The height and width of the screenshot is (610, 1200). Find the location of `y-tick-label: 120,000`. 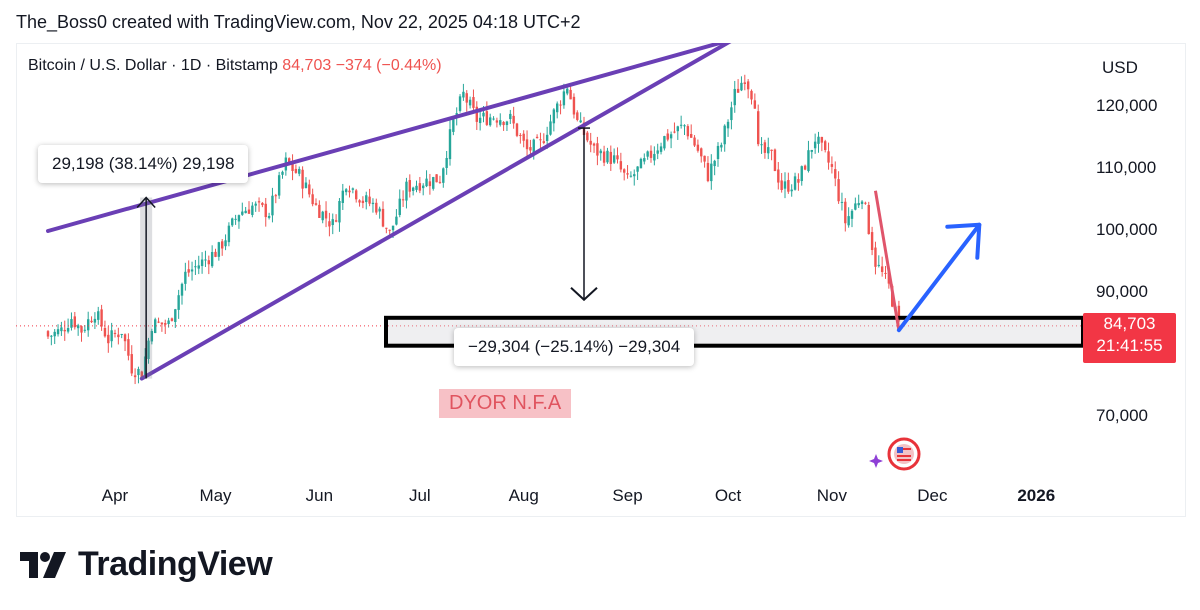

y-tick-label: 120,000 is located at coordinates (1127, 105).